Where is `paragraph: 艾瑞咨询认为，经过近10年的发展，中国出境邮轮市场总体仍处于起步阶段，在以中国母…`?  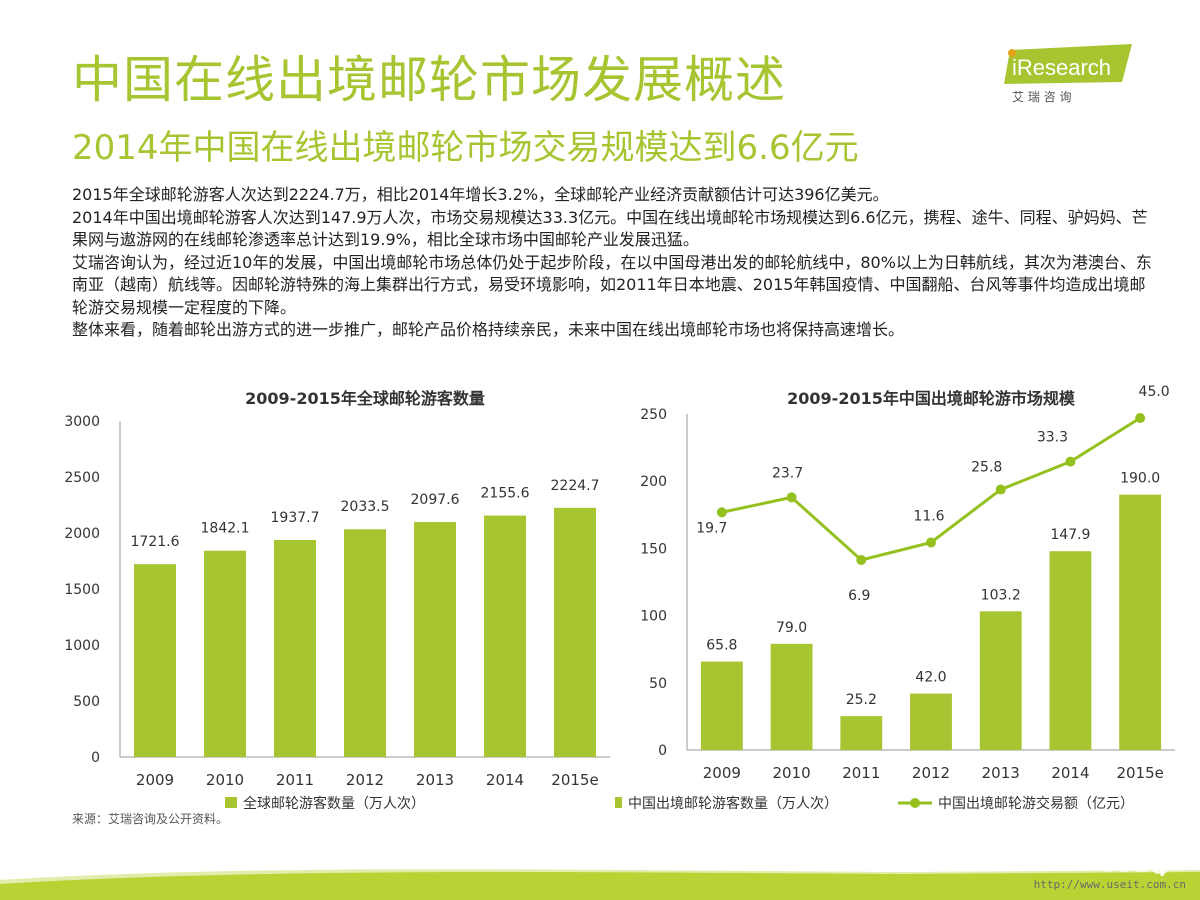
paragraph: 艾瑞咨询认为，经过近10年的发展，中国出境邮轮市场总体仍处于起步阶段，在以中国母… is located at coordinates (612, 284).